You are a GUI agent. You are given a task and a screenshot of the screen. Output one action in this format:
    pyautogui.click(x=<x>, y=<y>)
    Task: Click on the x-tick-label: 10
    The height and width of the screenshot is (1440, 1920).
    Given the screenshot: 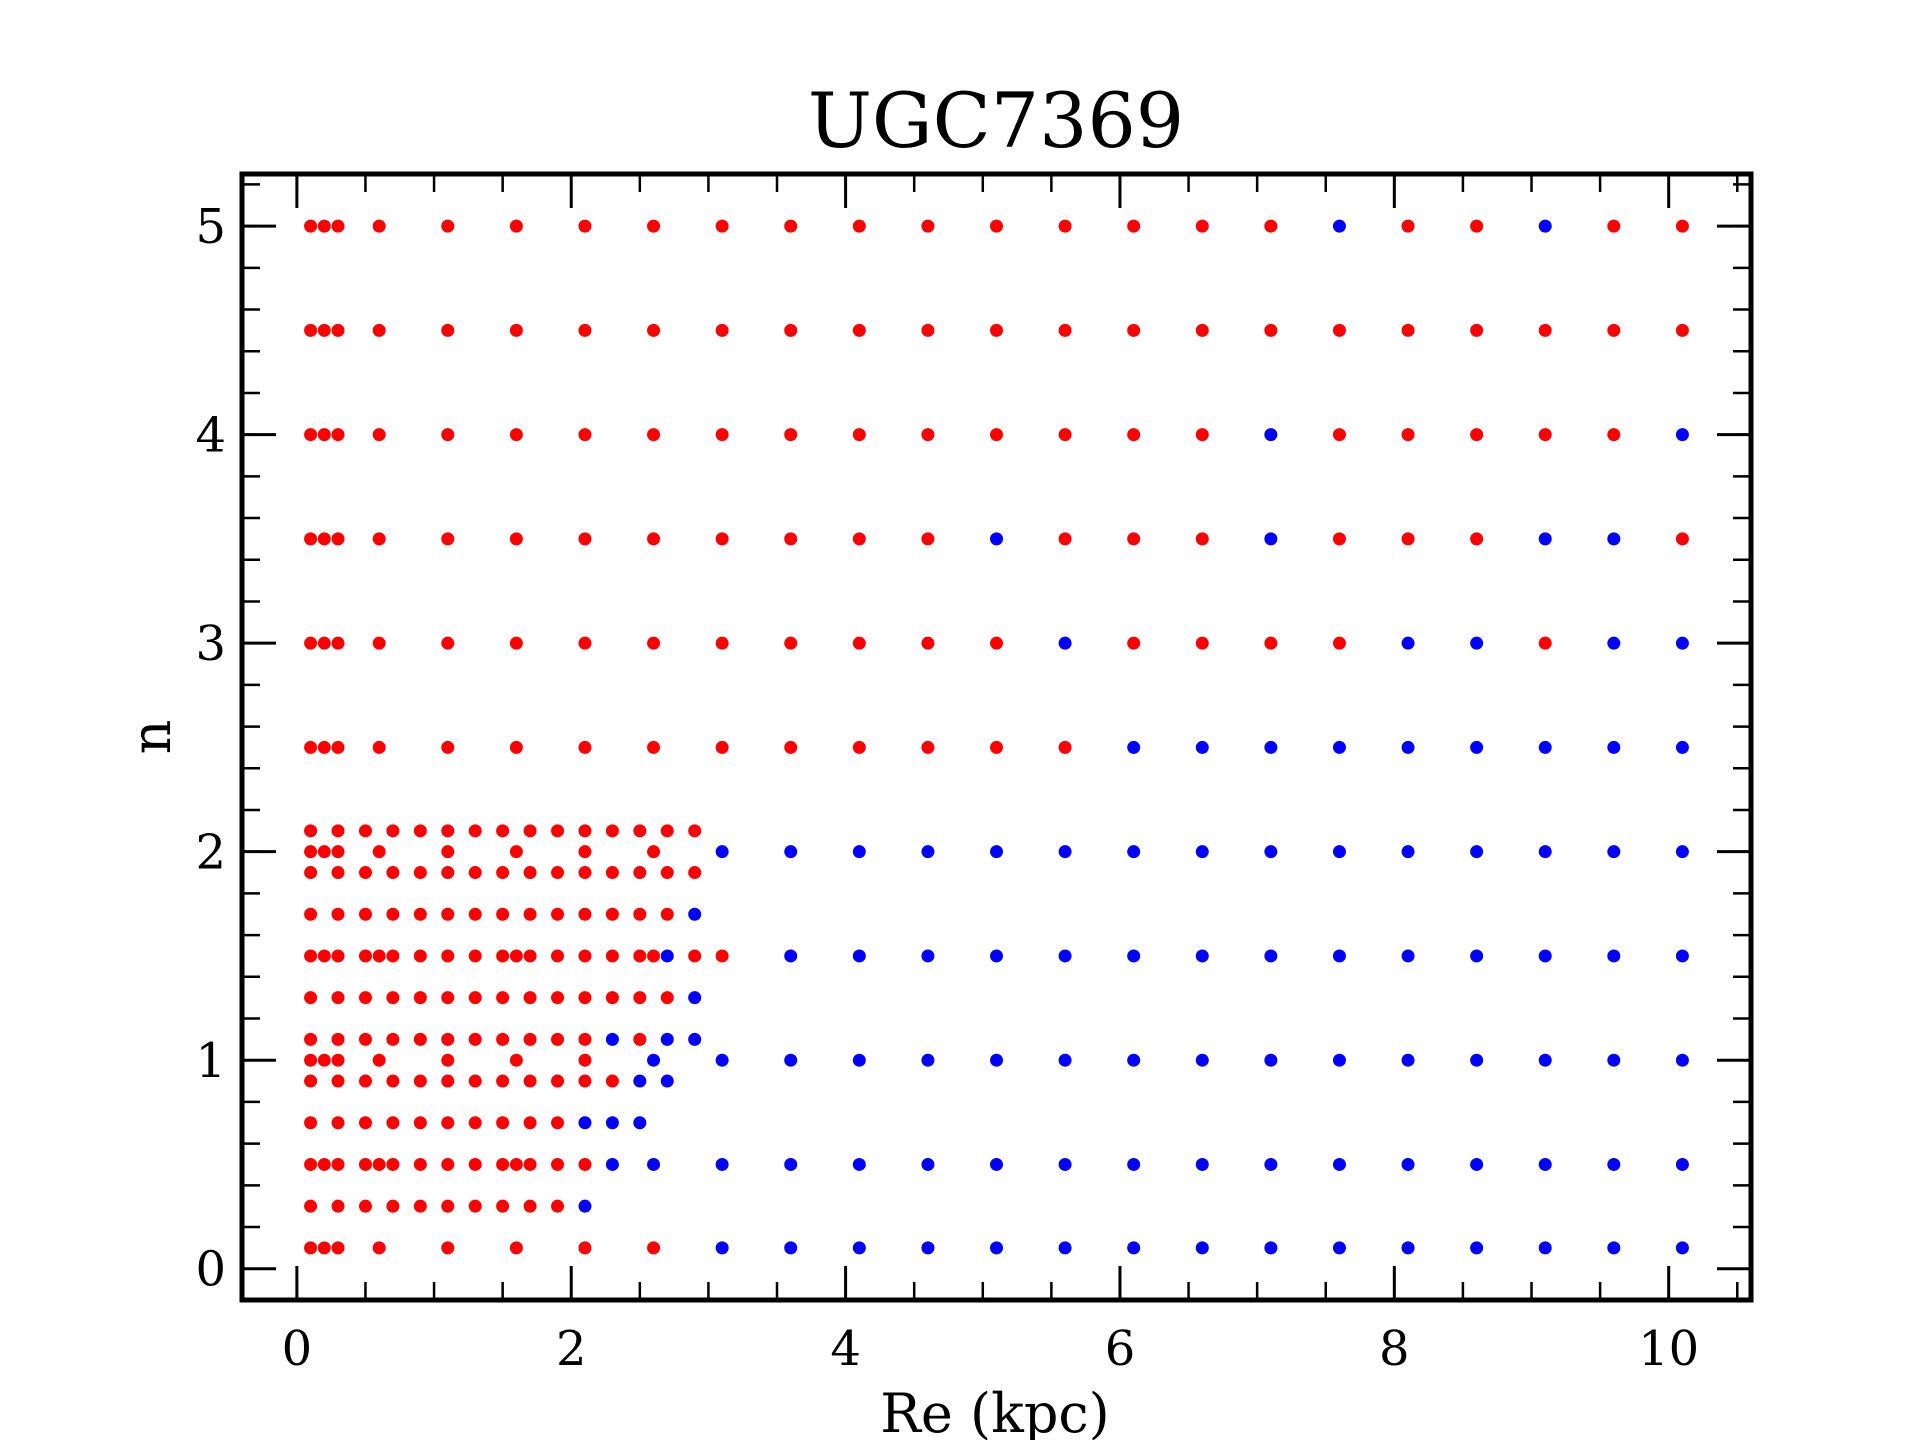 What is the action you would take?
    pyautogui.click(x=1668, y=1349)
    